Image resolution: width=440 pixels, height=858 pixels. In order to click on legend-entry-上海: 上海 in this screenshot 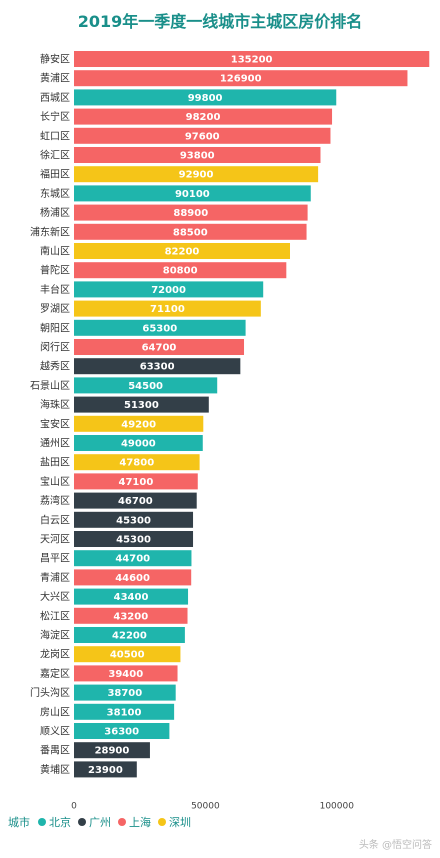, I will do `click(140, 822)`.